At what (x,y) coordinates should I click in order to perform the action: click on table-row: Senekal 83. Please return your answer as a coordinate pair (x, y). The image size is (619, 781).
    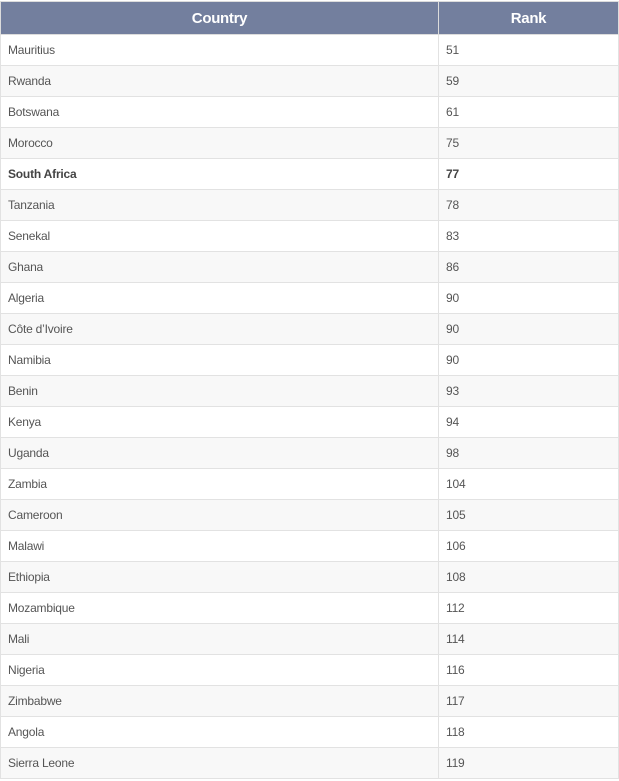
    Looking at the image, I should click on (309, 236).